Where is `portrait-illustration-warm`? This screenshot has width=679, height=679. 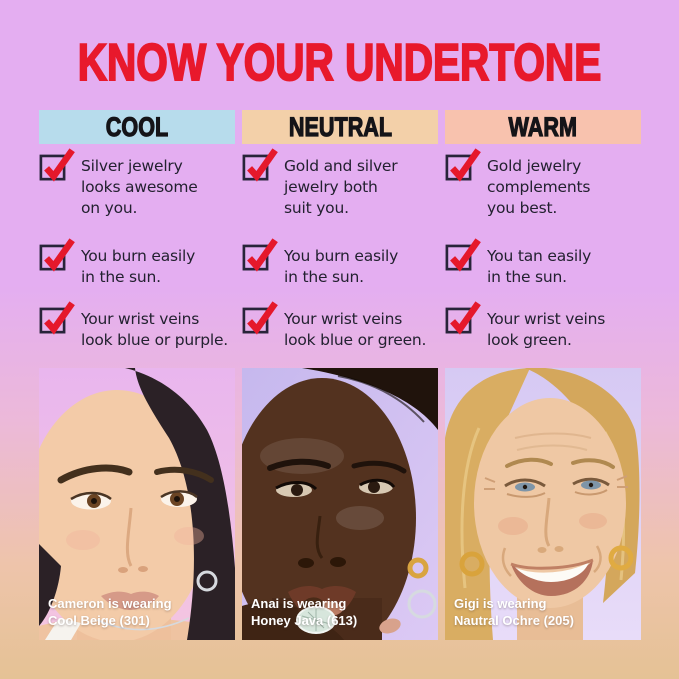 portrait-illustration-warm is located at coordinates (543, 504).